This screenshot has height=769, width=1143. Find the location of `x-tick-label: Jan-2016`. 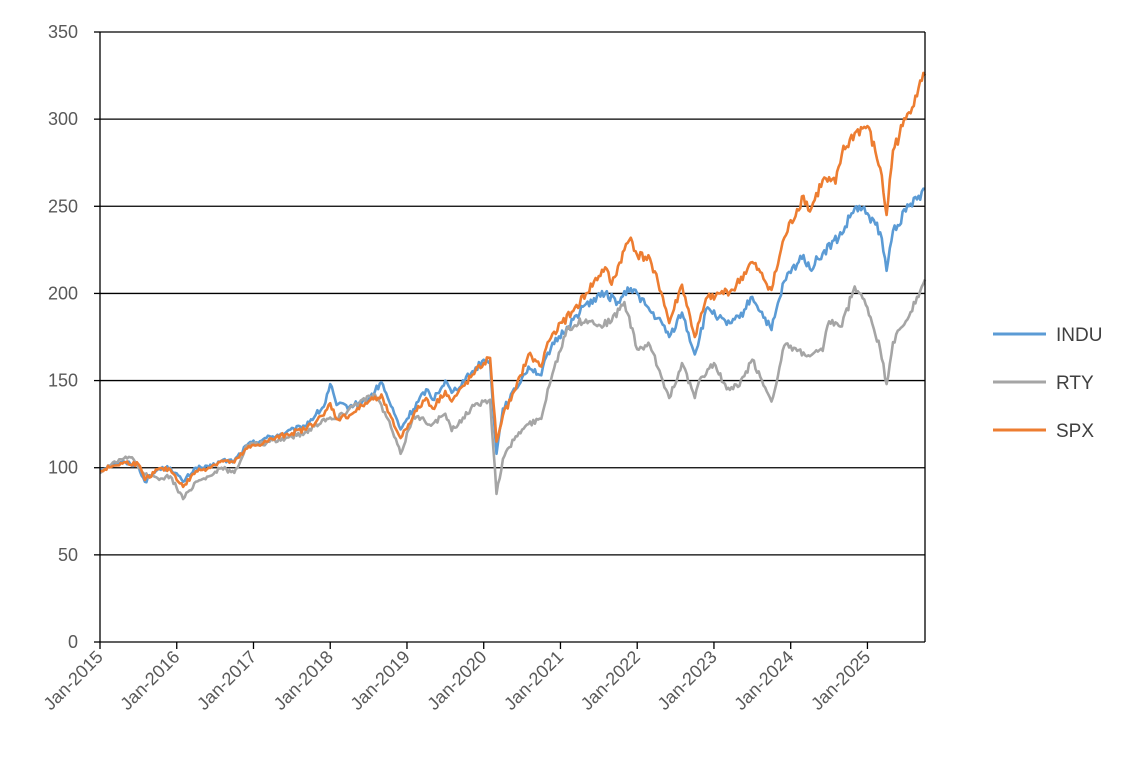

x-tick-label: Jan-2016 is located at coordinates (149, 680).